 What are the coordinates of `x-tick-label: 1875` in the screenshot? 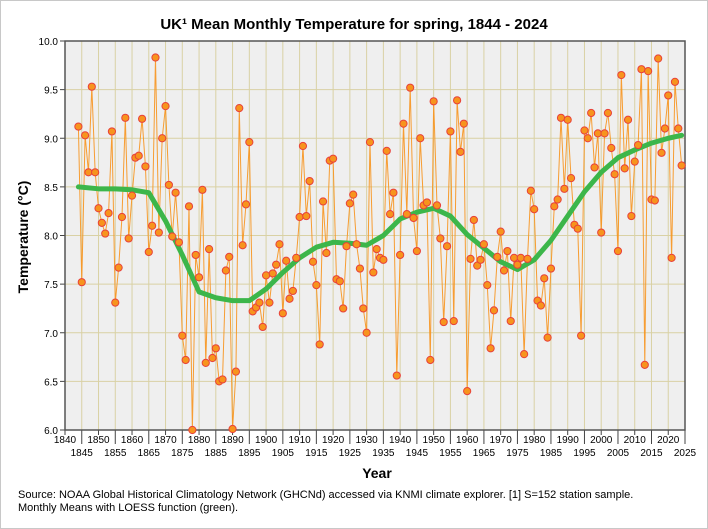 It's located at (182, 453).